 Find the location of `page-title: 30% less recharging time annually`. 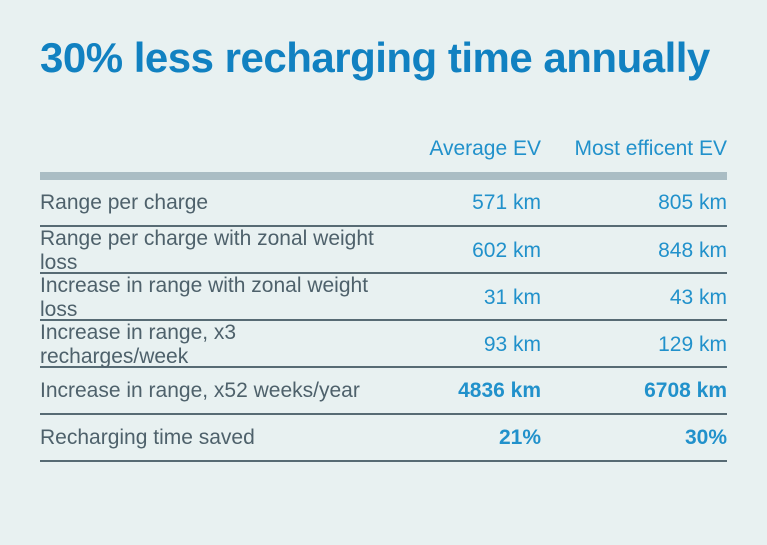

page-title: 30% less recharging time annually is located at coordinates (375, 57).